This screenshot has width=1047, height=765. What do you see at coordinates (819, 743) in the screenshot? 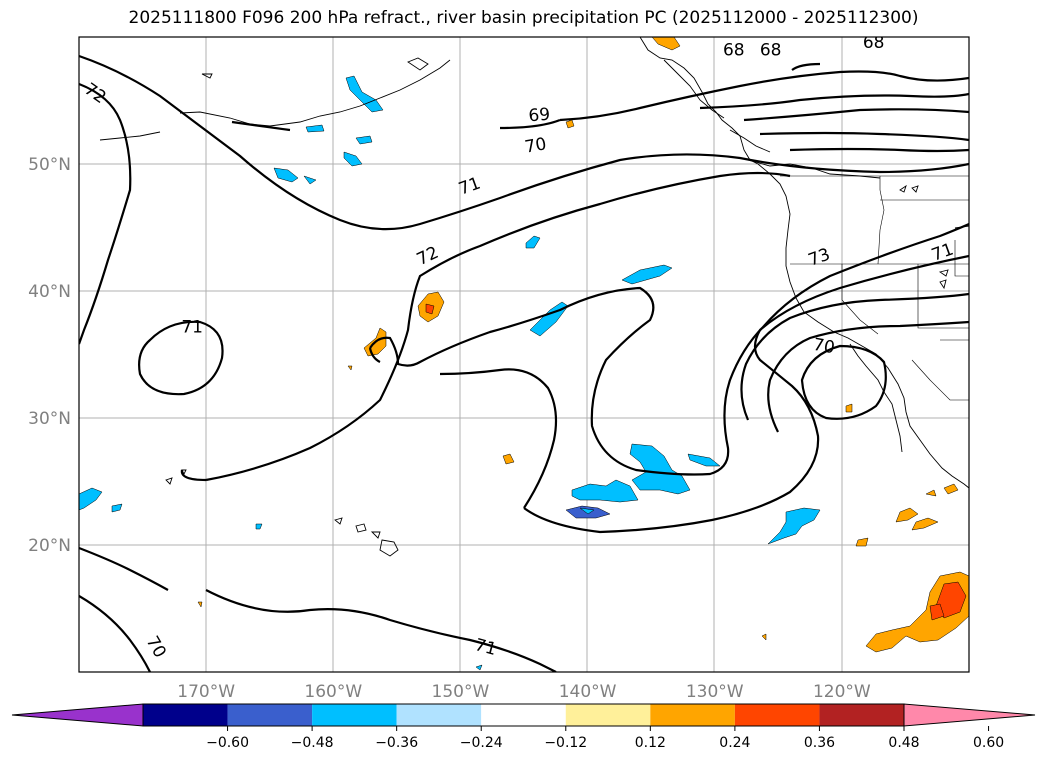
I see `colorbar-tick-label: 0.36` at bounding box center [819, 743].